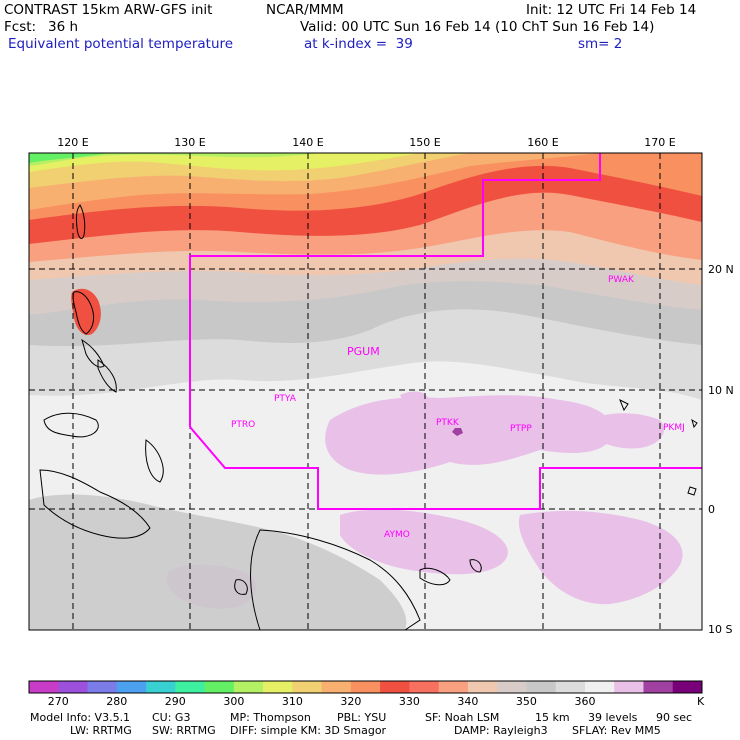 The width and height of the screenshot is (740, 740). What do you see at coordinates (307, 142) in the screenshot?
I see `lon-label: 140 E` at bounding box center [307, 142].